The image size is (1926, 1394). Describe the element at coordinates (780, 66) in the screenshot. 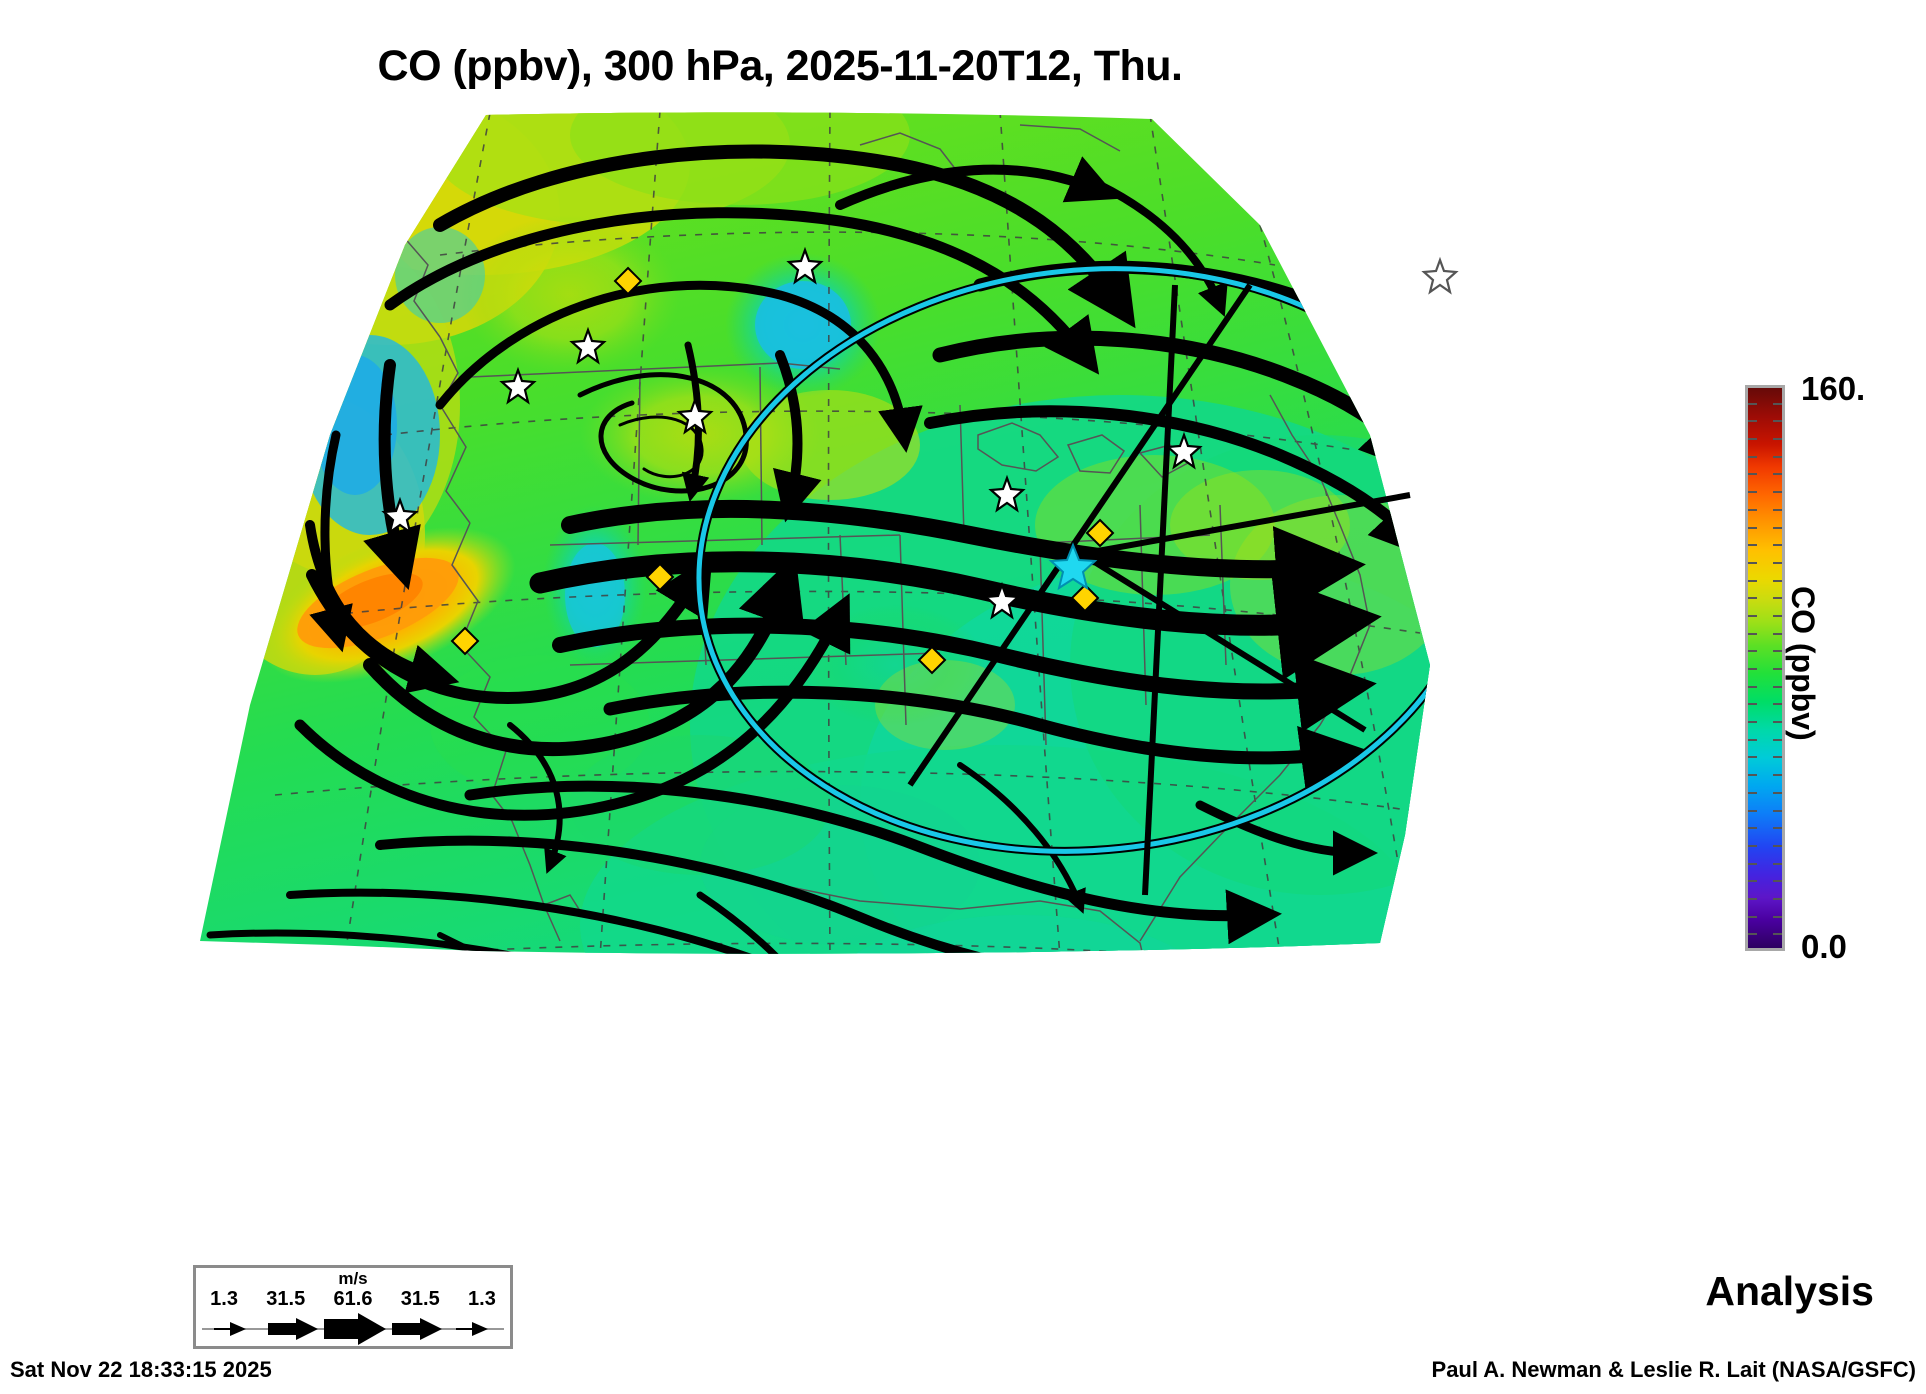

I see `page-title: CO (ppbv), 300 hPa, 2025-11-20T12, Thu.` at that location.